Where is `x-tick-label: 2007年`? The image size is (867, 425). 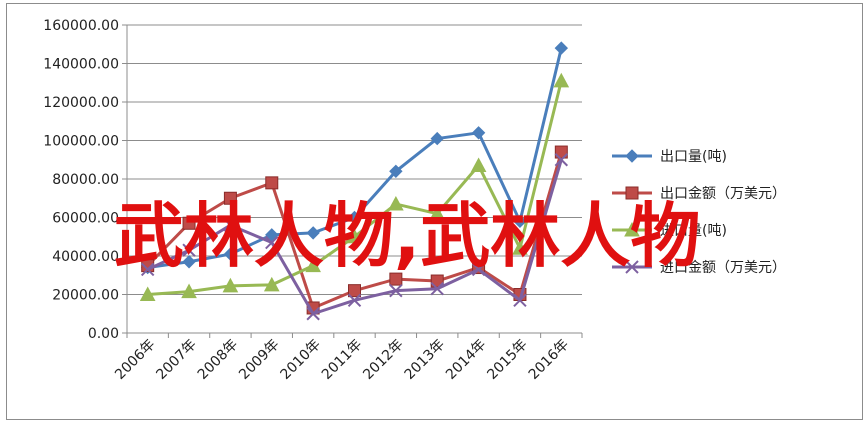 x-tick-label: 2007年 is located at coordinates (176, 360).